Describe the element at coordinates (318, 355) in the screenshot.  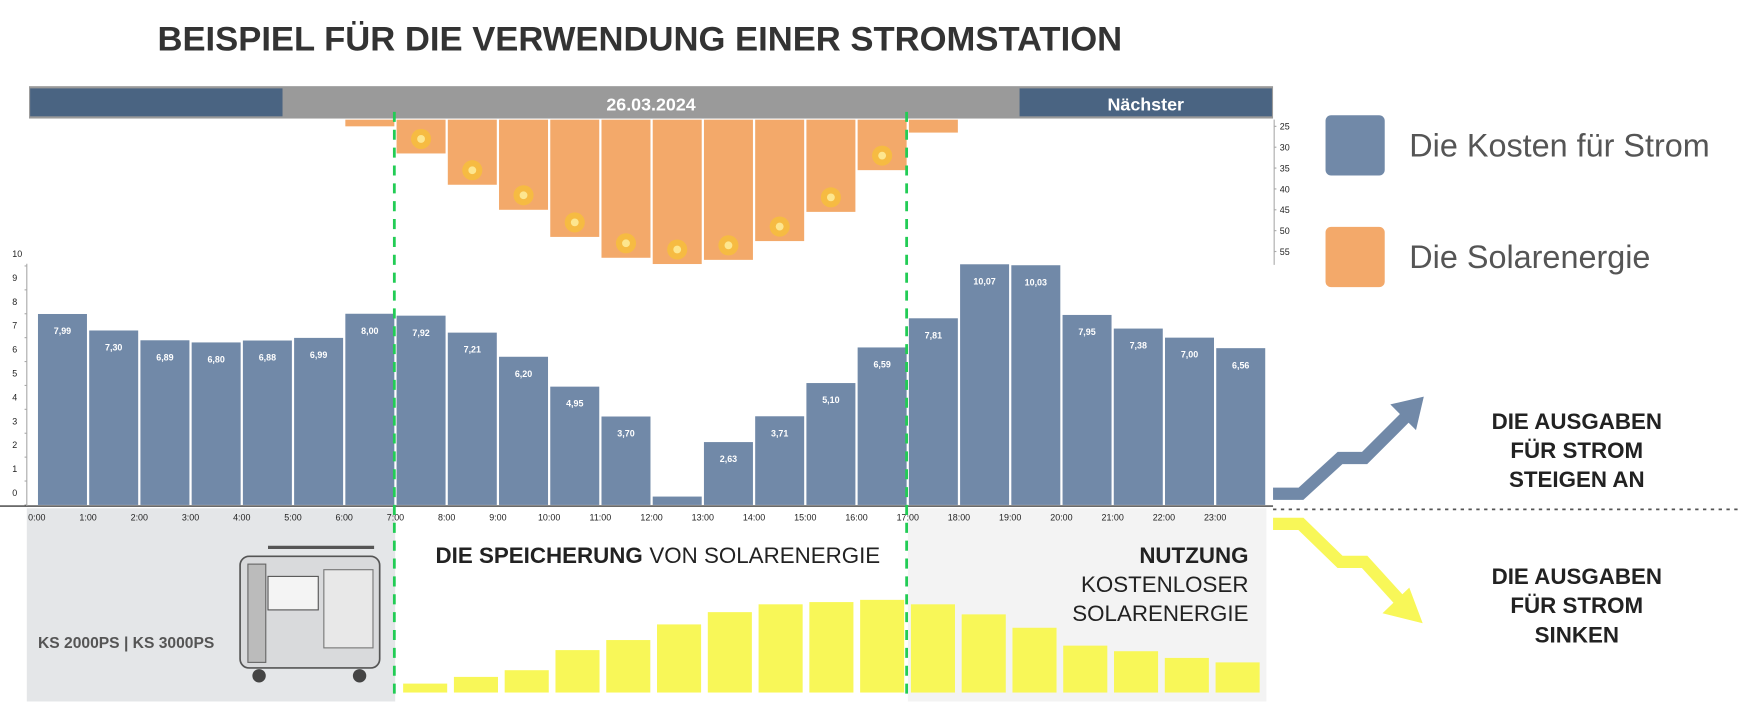
I see `value-label: 6,99` at that location.